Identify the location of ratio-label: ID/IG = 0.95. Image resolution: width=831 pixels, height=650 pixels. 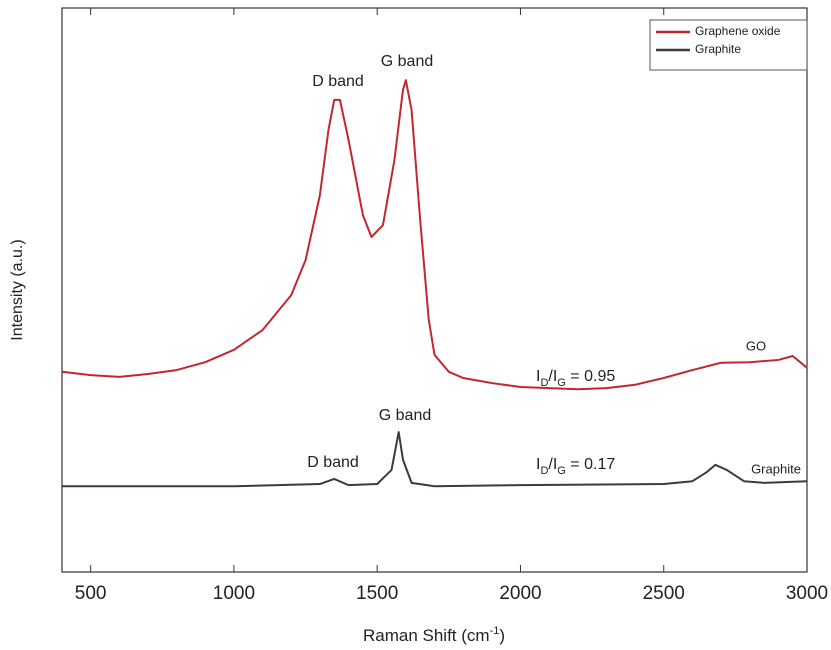
(575, 378).